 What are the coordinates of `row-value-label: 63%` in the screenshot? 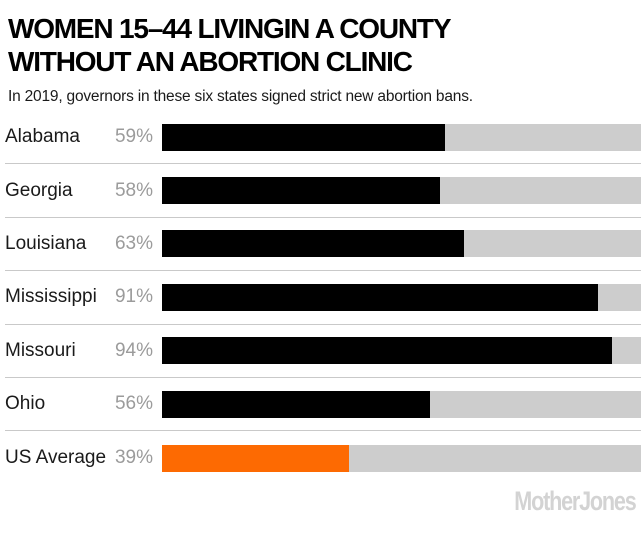 It's located at (133, 243).